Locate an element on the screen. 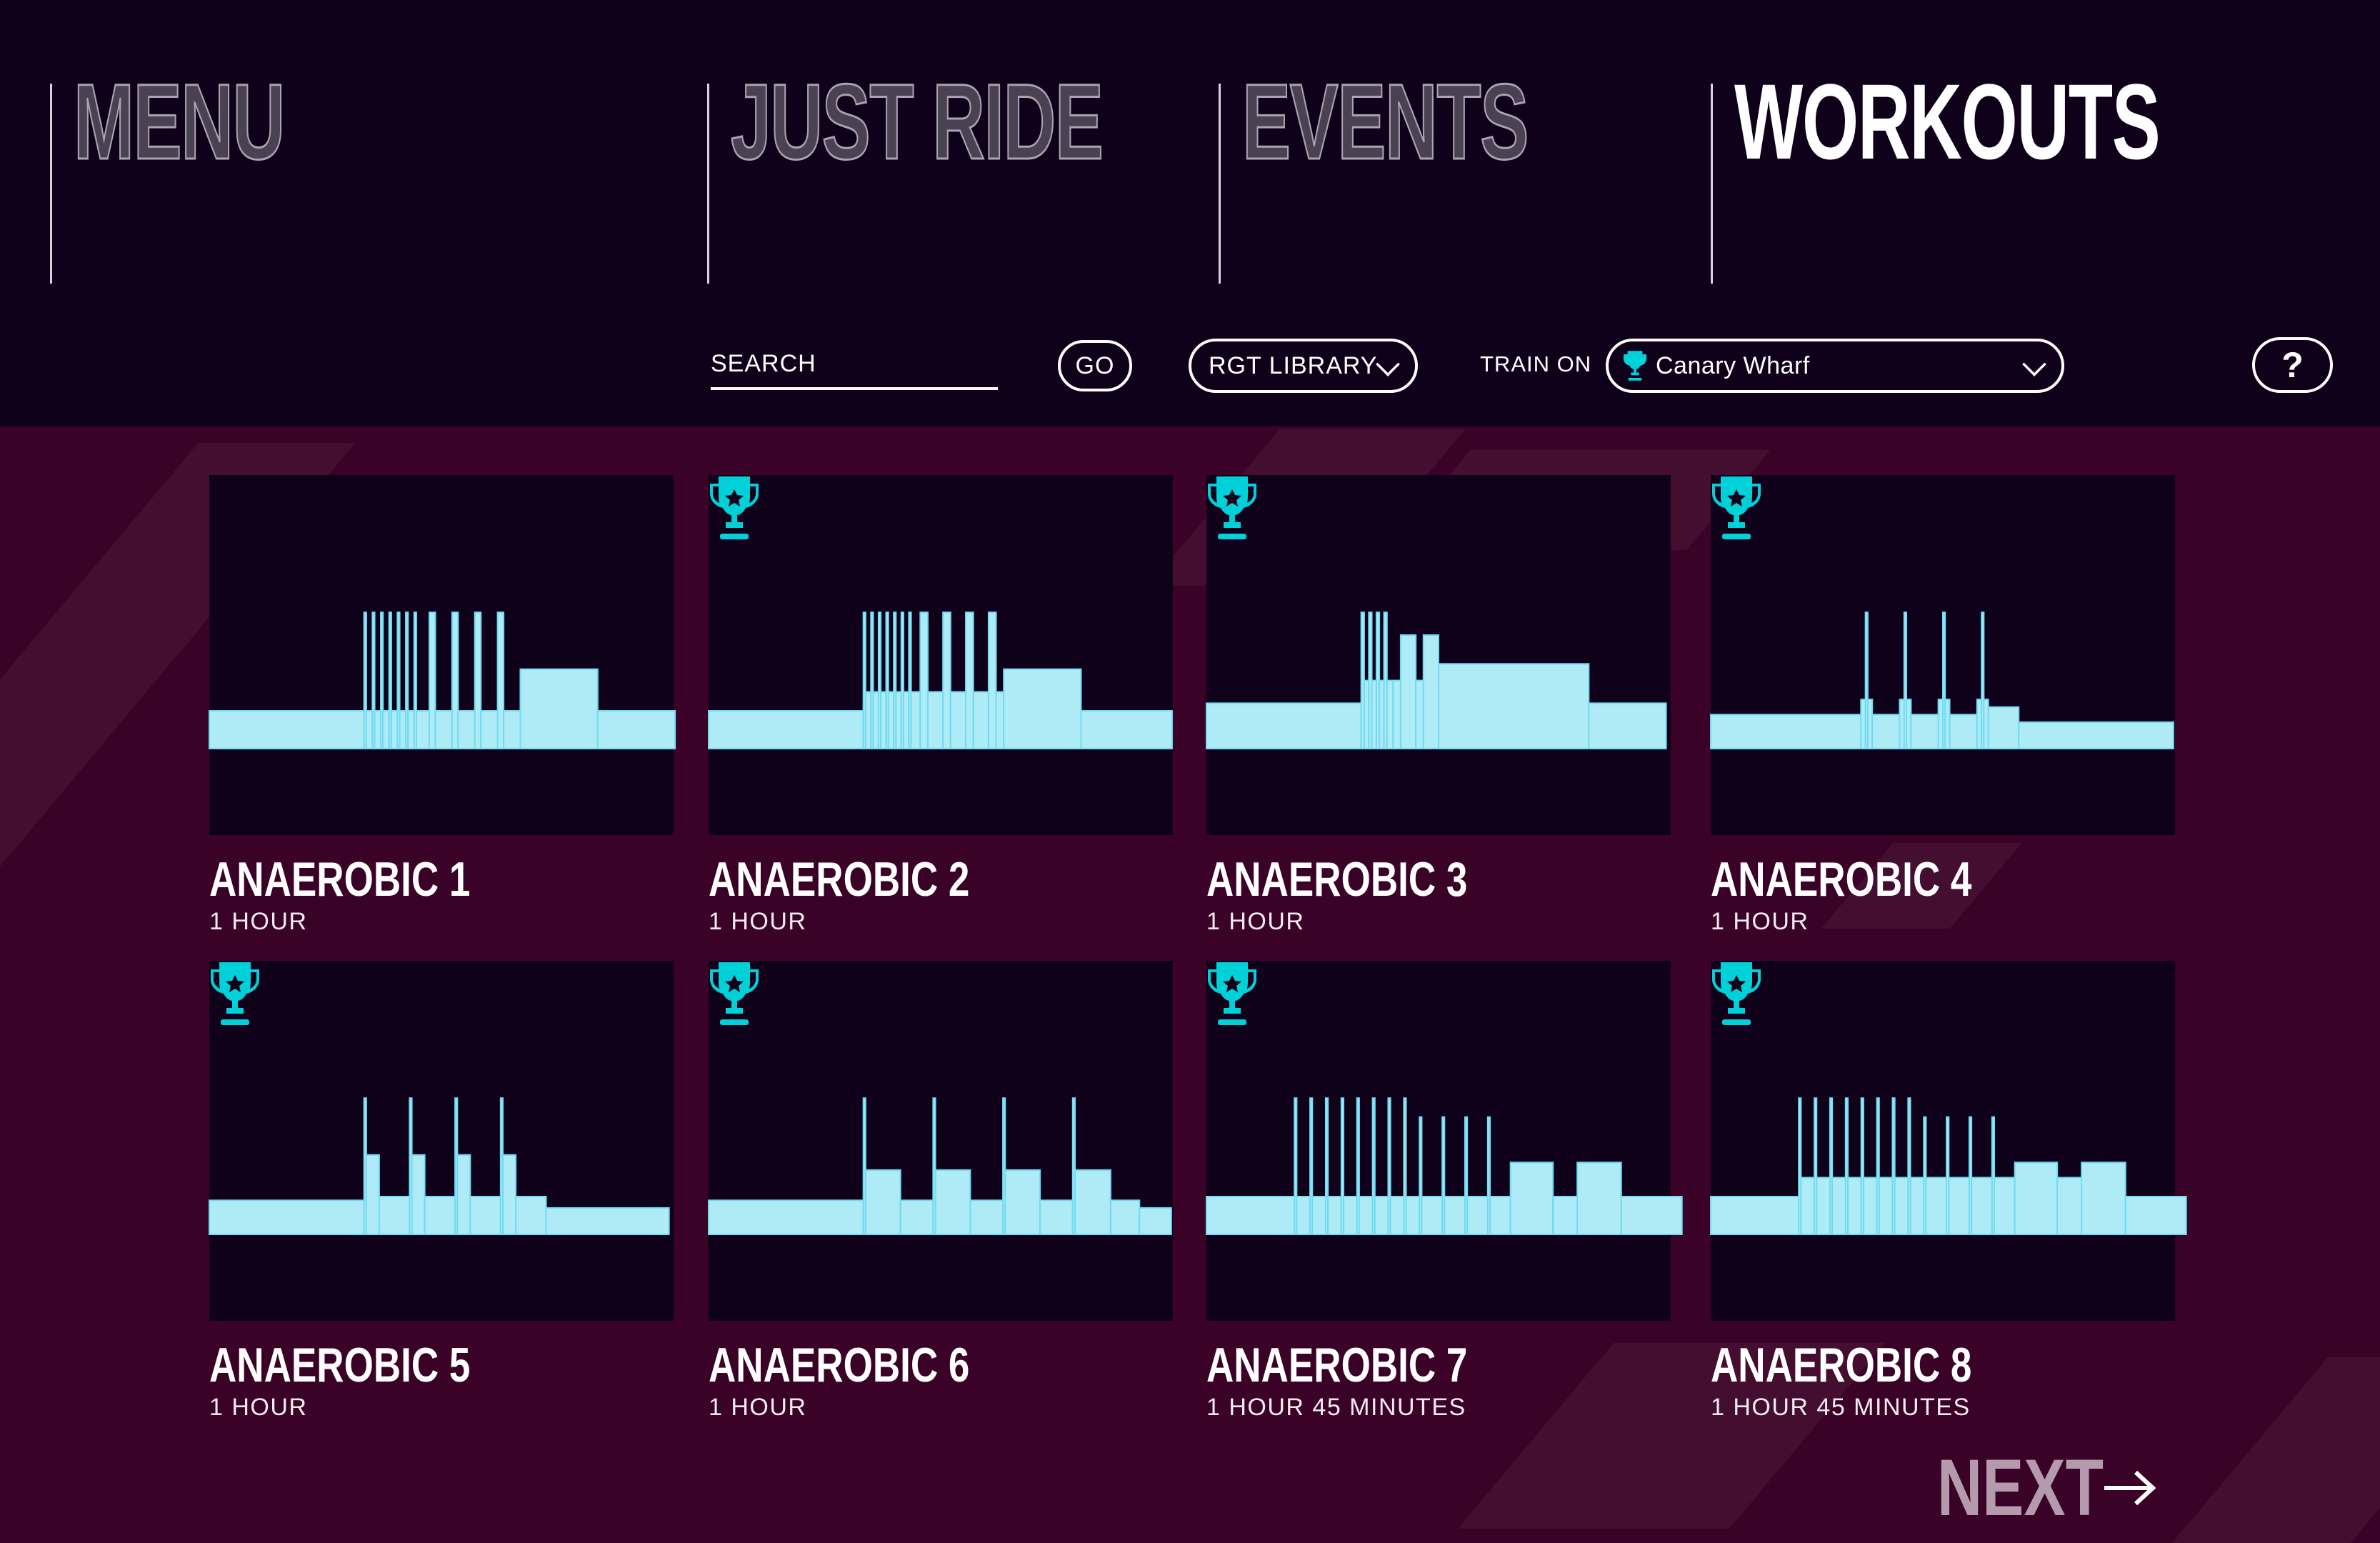  background-stripe is located at coordinates (2275, 1450).